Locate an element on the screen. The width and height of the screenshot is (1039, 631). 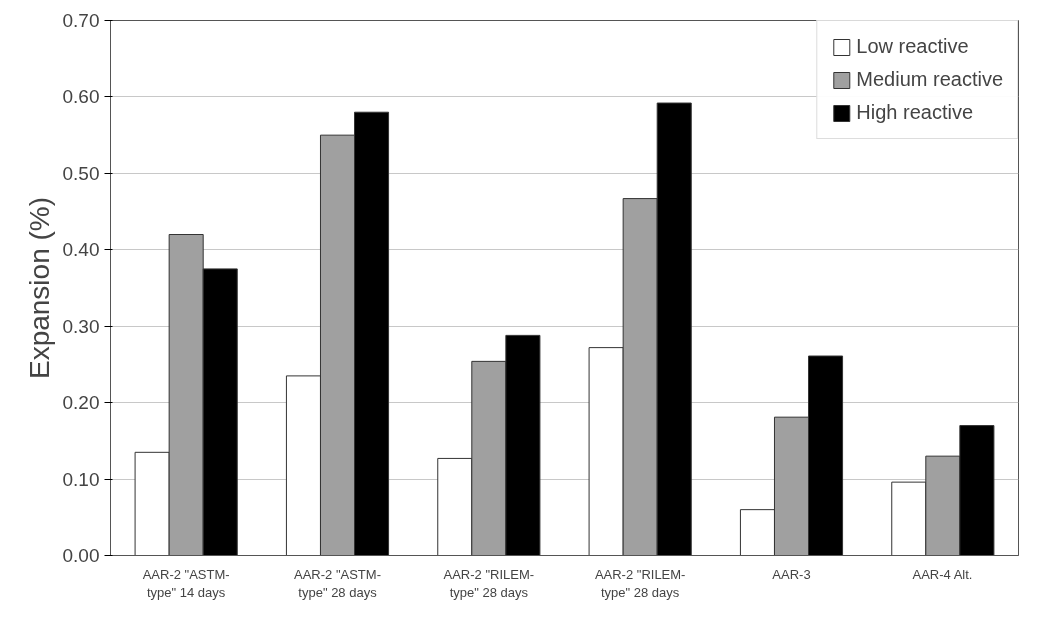
y-tick-label: 0.20 is located at coordinates (81, 403).